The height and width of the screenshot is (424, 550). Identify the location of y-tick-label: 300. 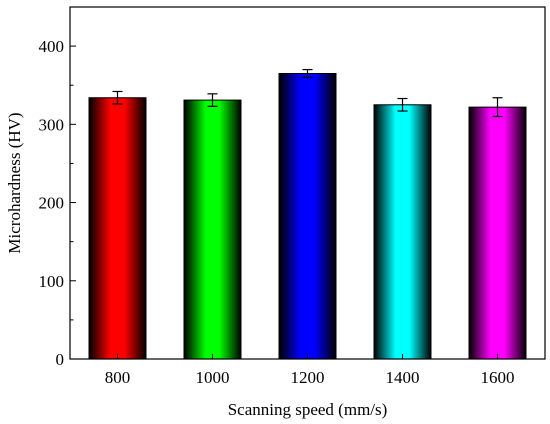
(52, 124).